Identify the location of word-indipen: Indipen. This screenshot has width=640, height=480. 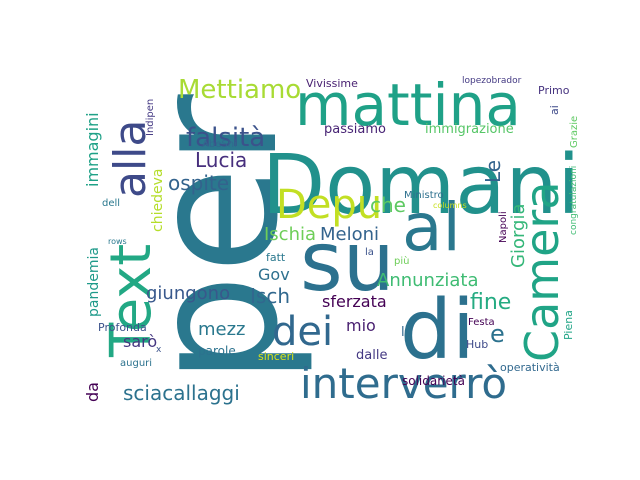
(150, 117).